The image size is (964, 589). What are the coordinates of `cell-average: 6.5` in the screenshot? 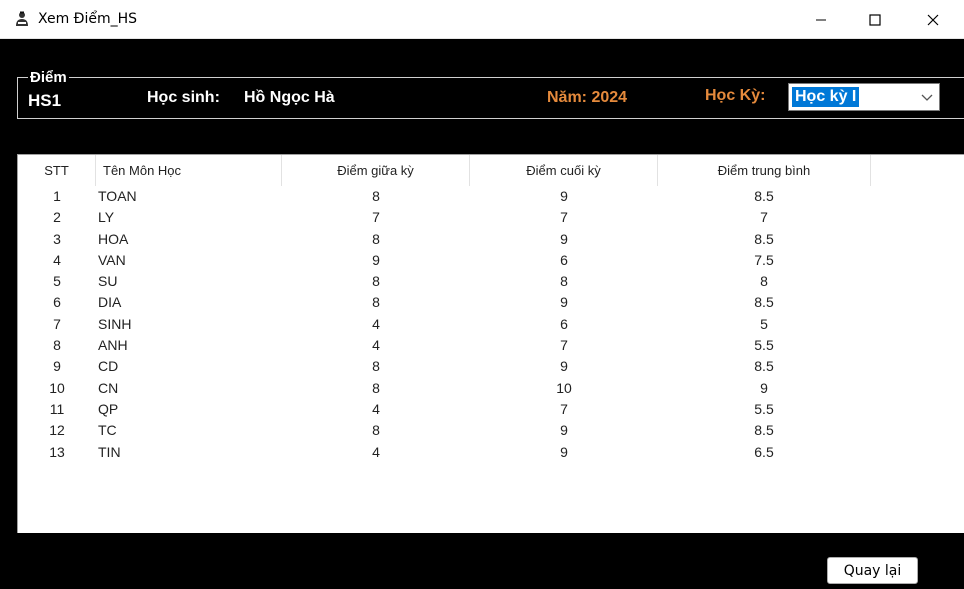 It's located at (764, 451).